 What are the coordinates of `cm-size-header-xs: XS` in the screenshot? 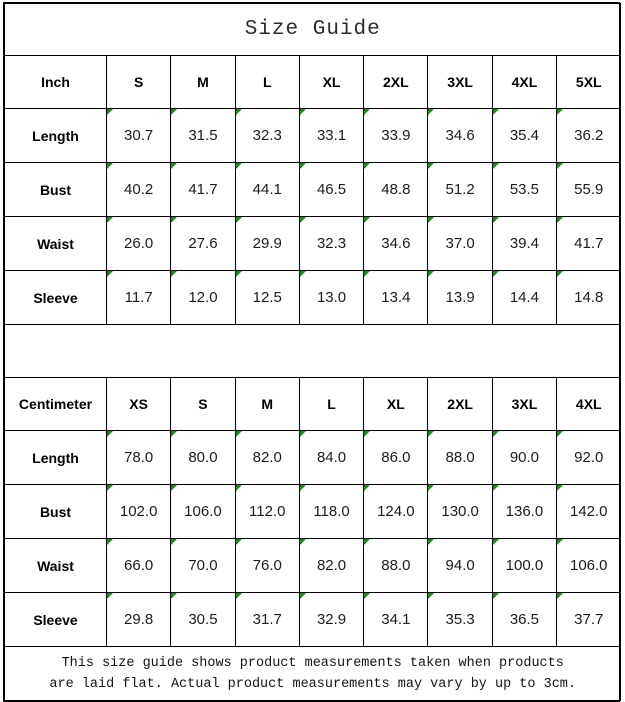 It's located at (138, 404).